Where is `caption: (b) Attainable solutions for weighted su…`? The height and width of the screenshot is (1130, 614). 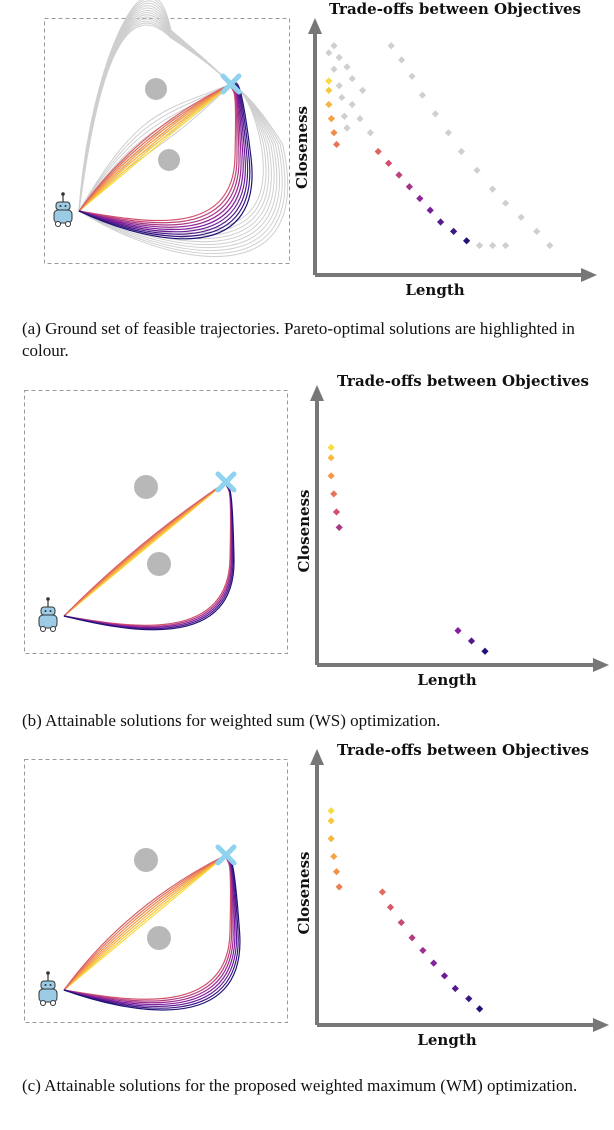 caption: (b) Attainable solutions for weighted su… is located at coordinates (231, 720).